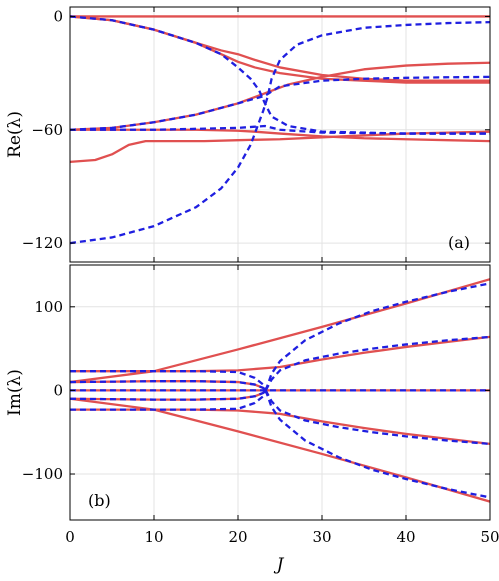 The image size is (499, 581). I want to click on panel-a-ytick-label: −120, so click(42, 243).